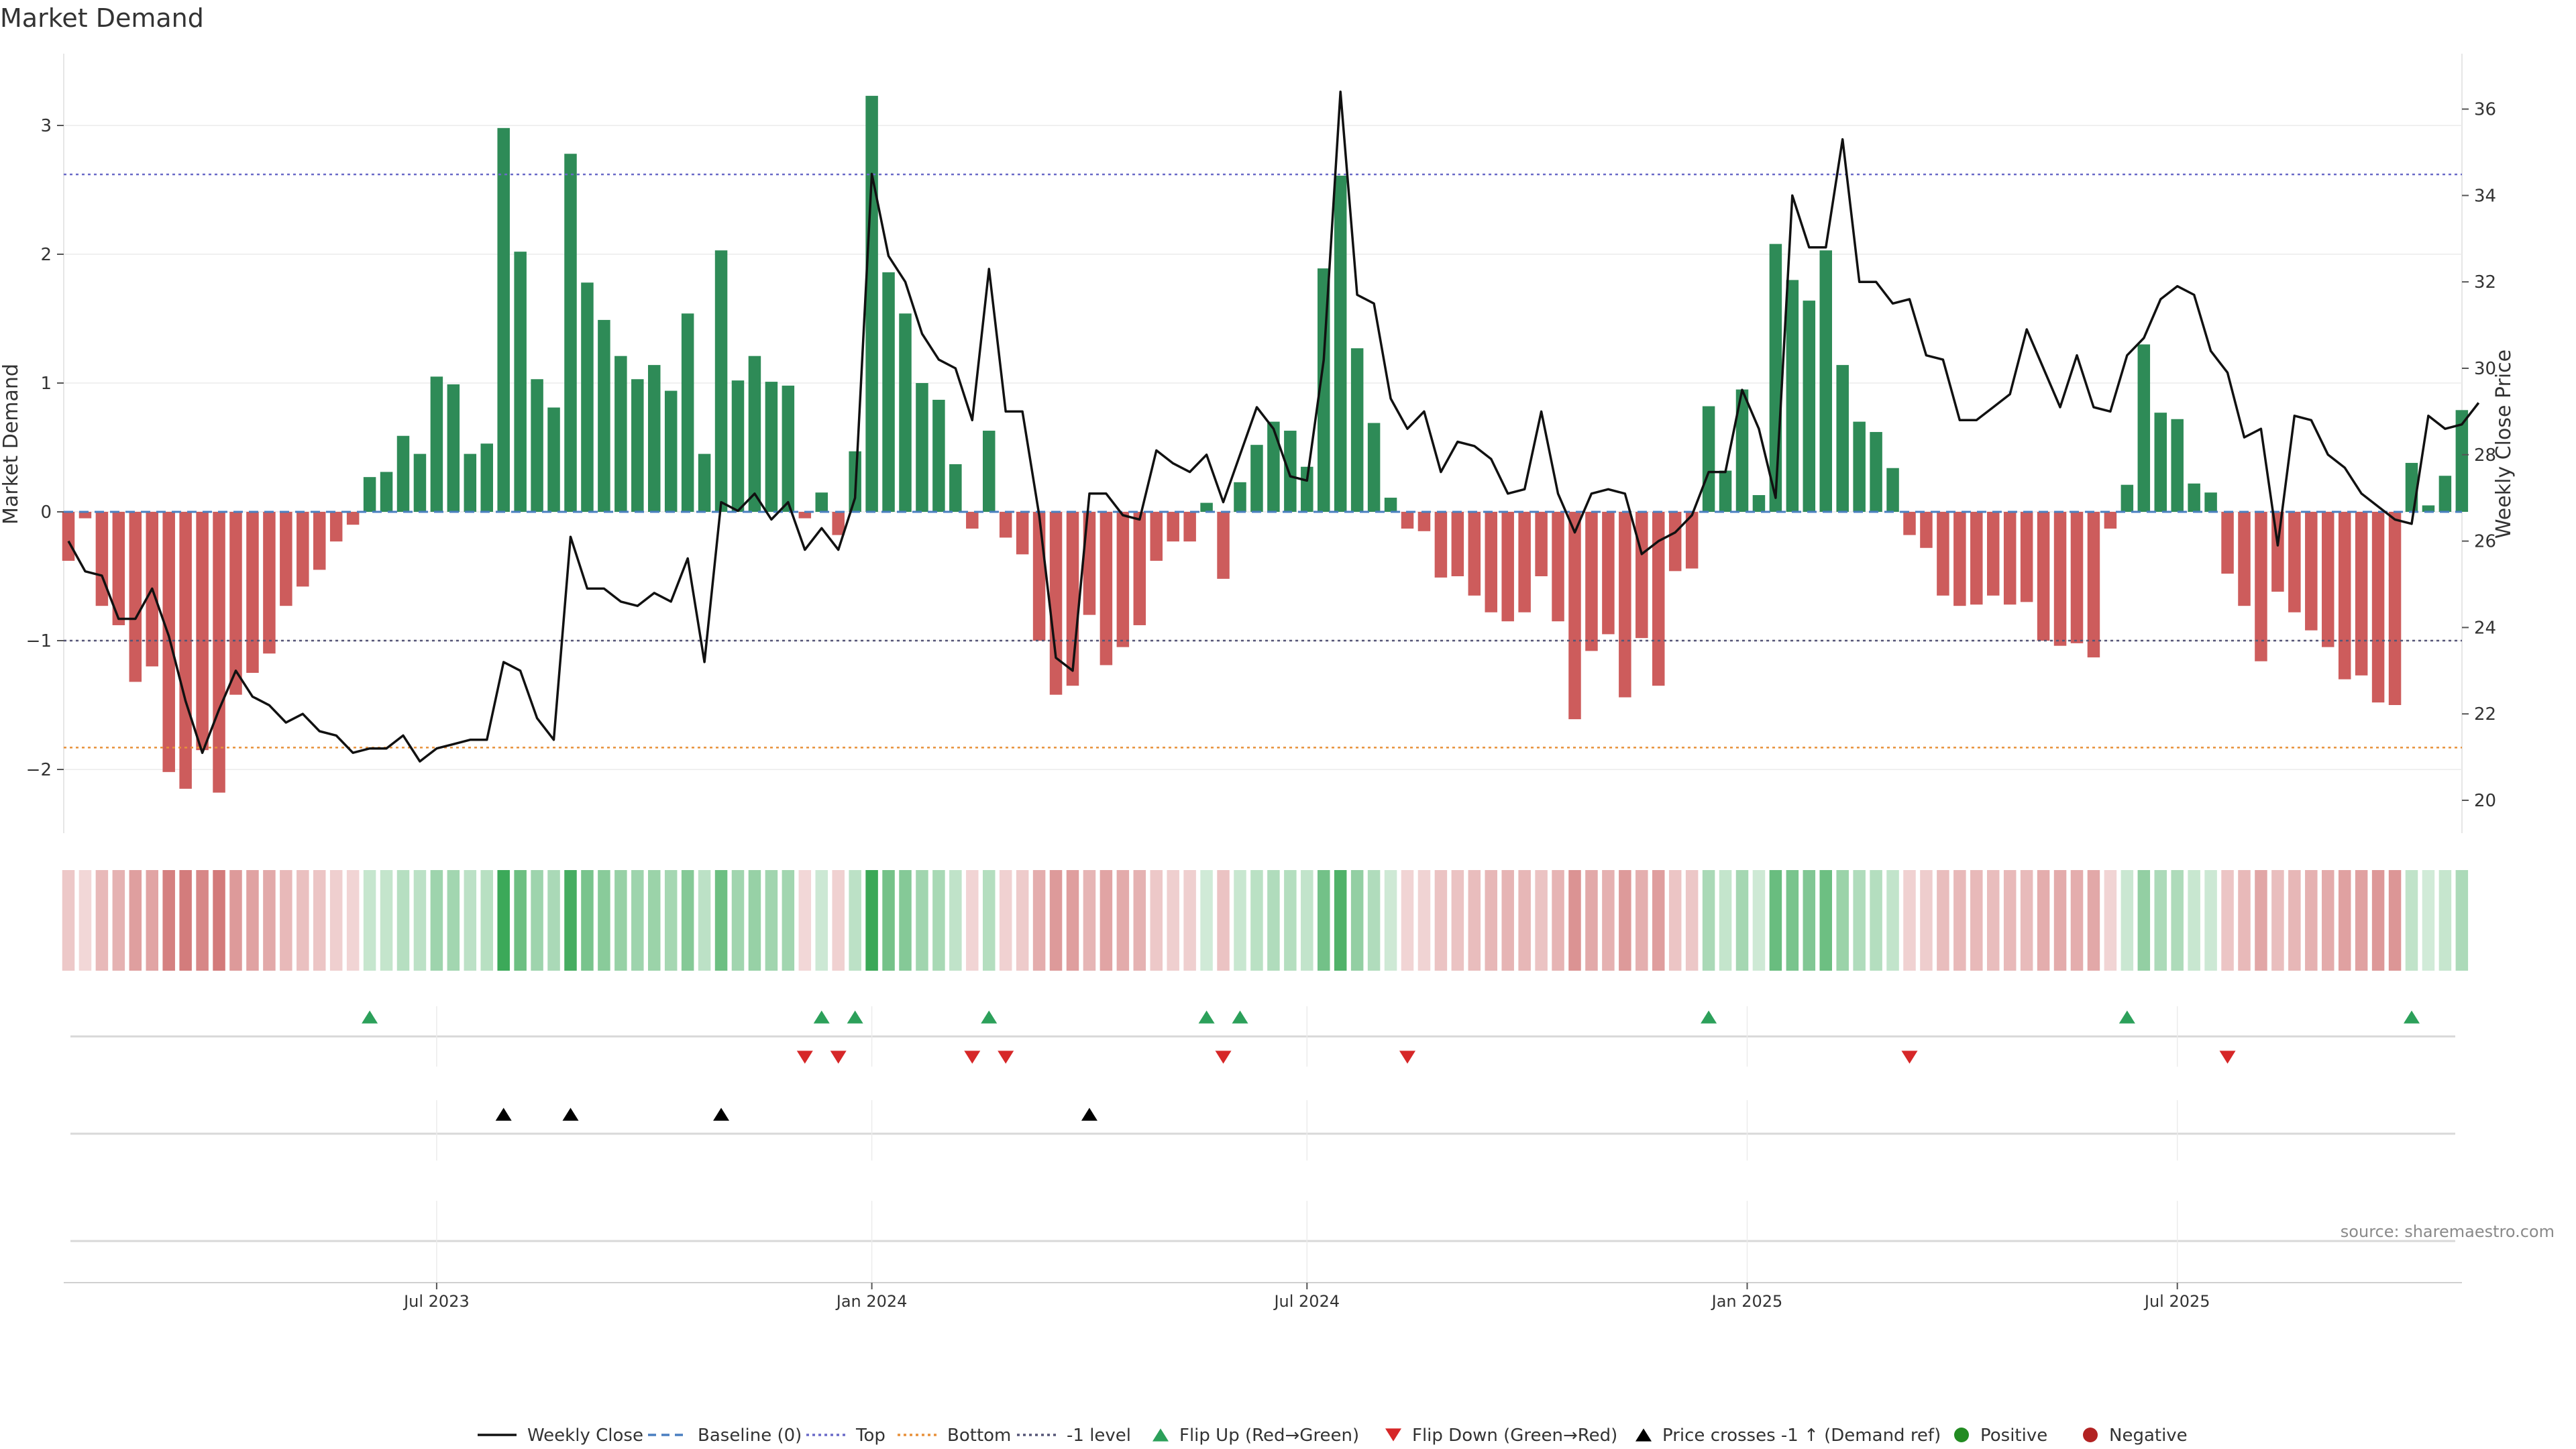 This screenshot has width=2576, height=1449. Describe the element at coordinates (2447, 1231) in the screenshot. I see `source-label: source: sharemaestro.com` at that location.